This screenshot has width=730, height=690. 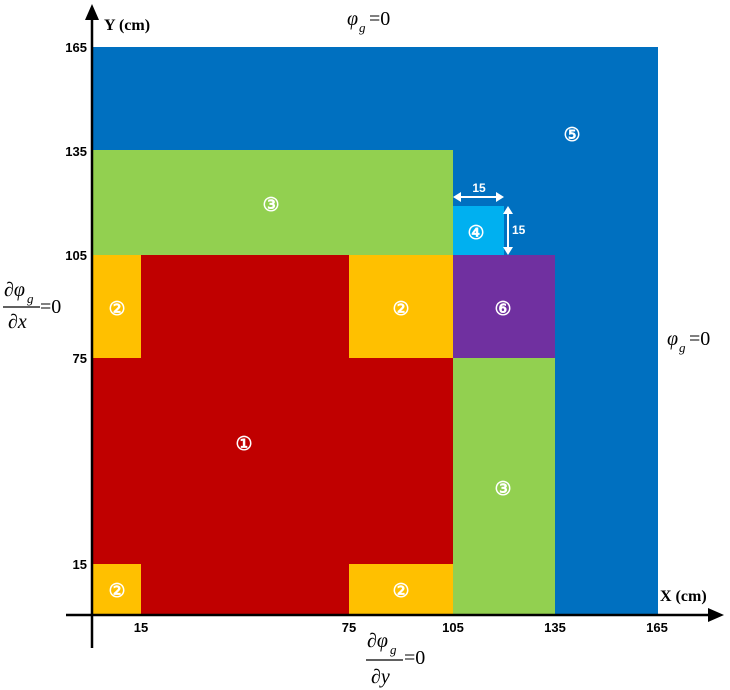 What do you see at coordinates (141, 627) in the screenshot?
I see `x-tick-label: 15` at bounding box center [141, 627].